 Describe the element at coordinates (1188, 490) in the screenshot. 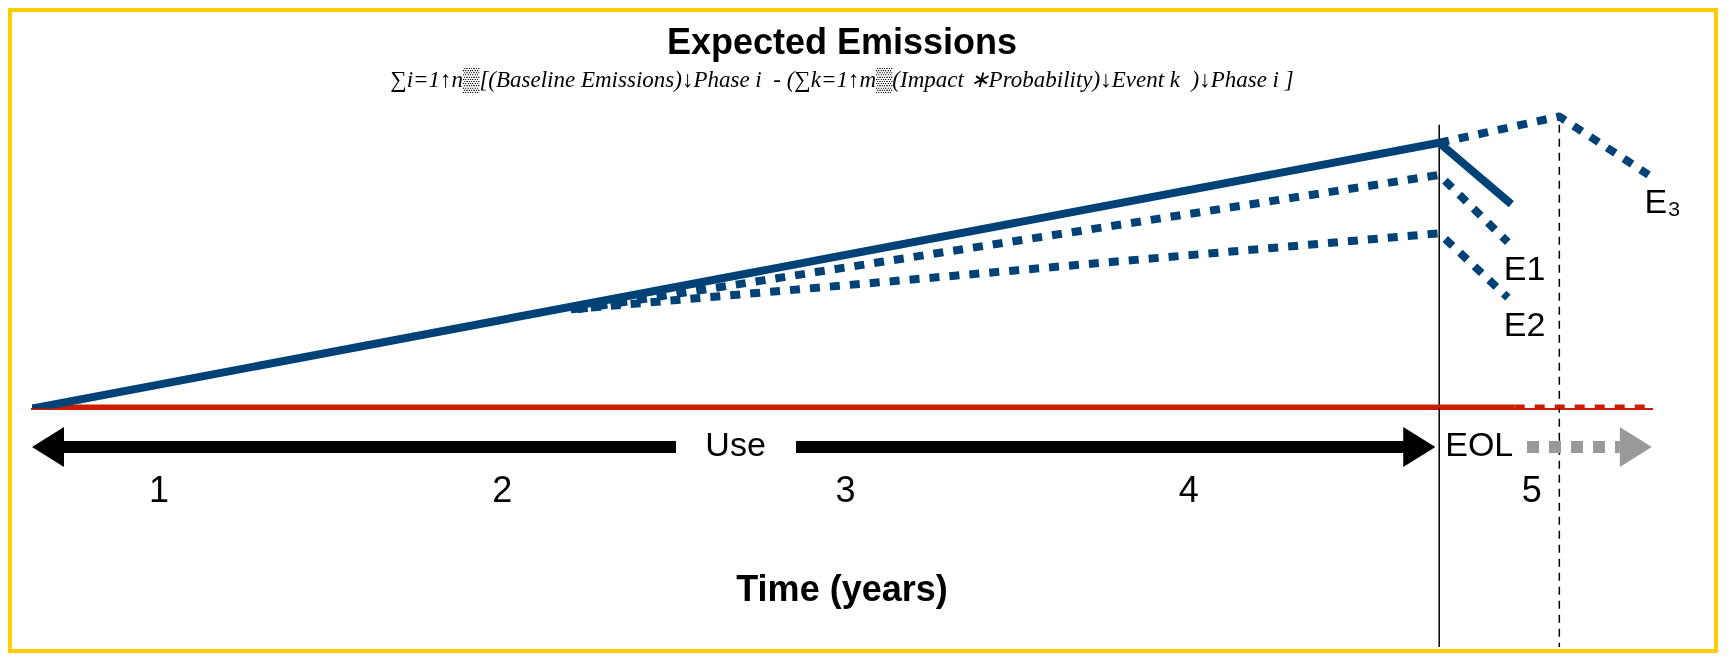

I see `x-tick-label: 4` at that location.